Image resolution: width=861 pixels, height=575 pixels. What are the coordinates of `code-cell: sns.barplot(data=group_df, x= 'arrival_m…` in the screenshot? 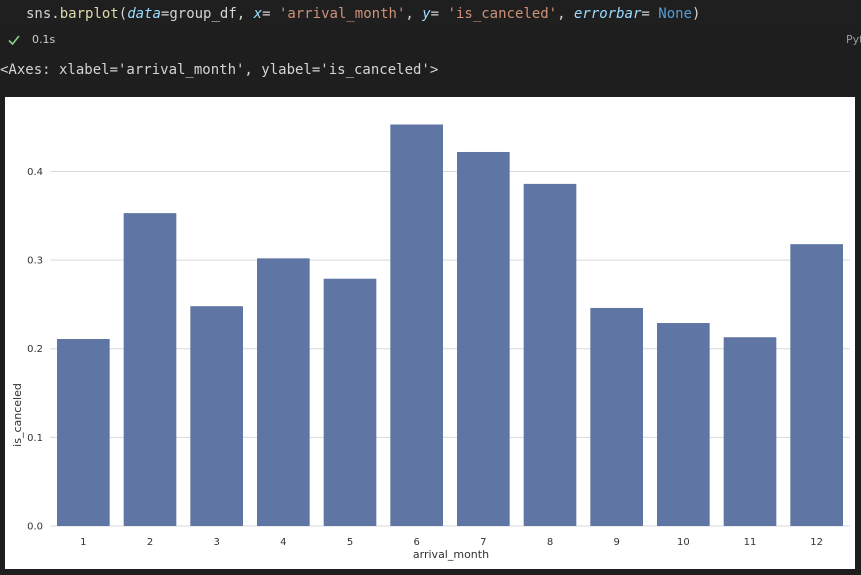 It's located at (430, 15).